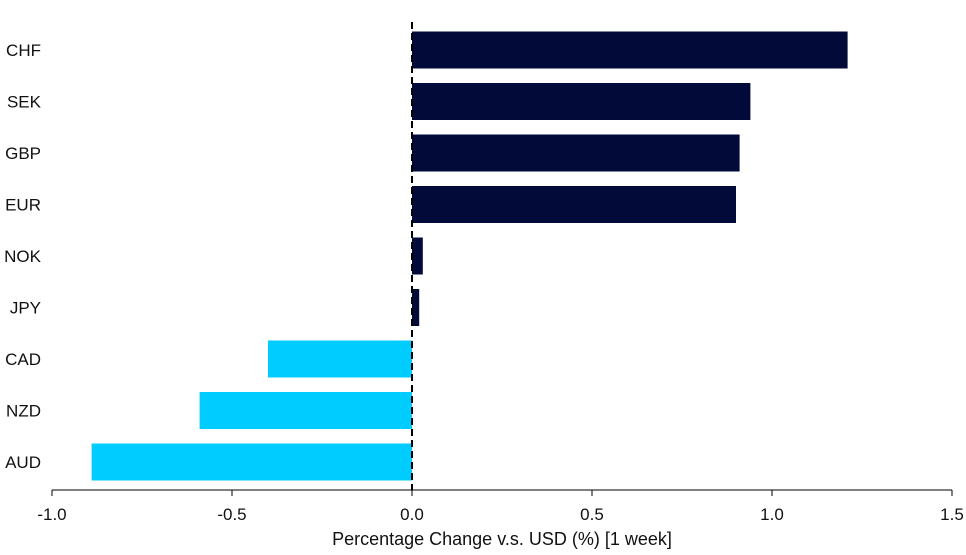  What do you see at coordinates (23, 462) in the screenshot?
I see `category-label-aud: AUD` at bounding box center [23, 462].